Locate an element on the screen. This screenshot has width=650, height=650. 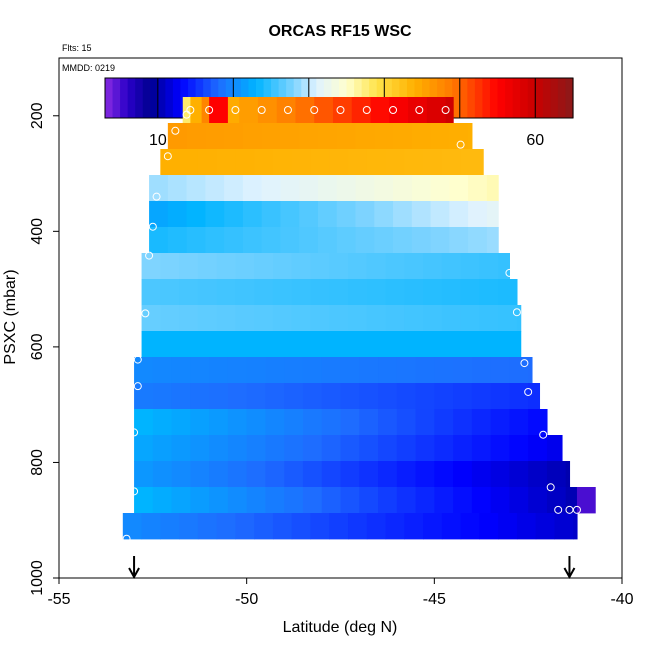
x-tick-label: -45 is located at coordinates (434, 599).